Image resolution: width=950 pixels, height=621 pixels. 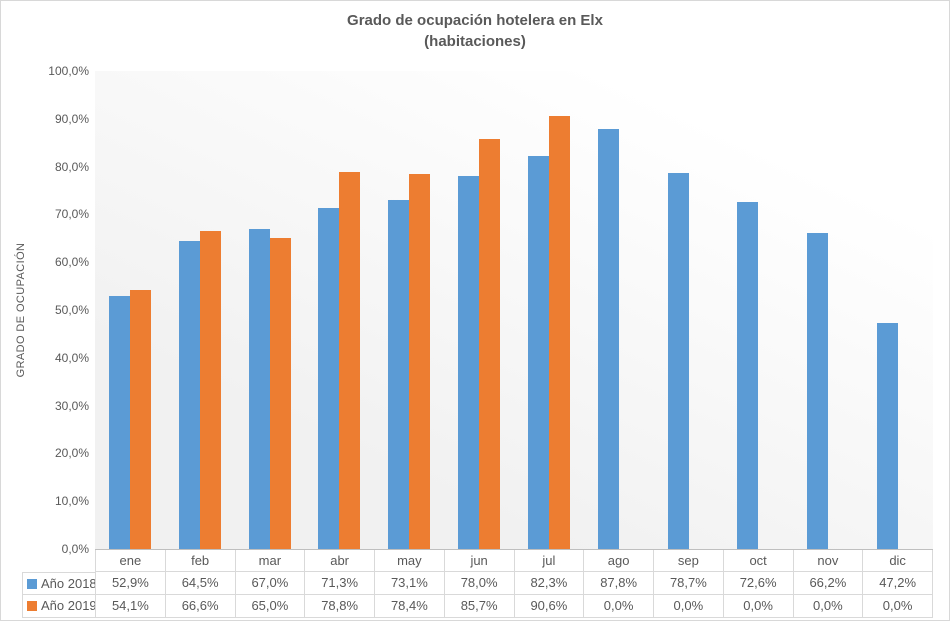 I want to click on bar-group-may, so click(x=409, y=310).